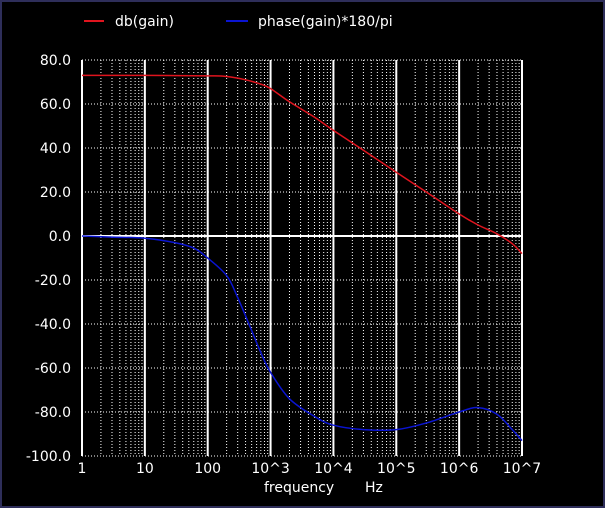  I want to click on x-tick-label: 10^6, so click(459, 469).